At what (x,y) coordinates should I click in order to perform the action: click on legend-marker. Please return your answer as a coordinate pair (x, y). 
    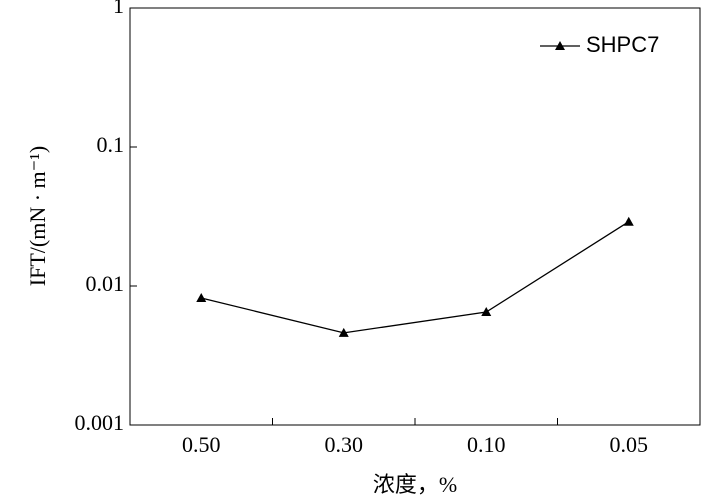
    Looking at the image, I should click on (560, 45).